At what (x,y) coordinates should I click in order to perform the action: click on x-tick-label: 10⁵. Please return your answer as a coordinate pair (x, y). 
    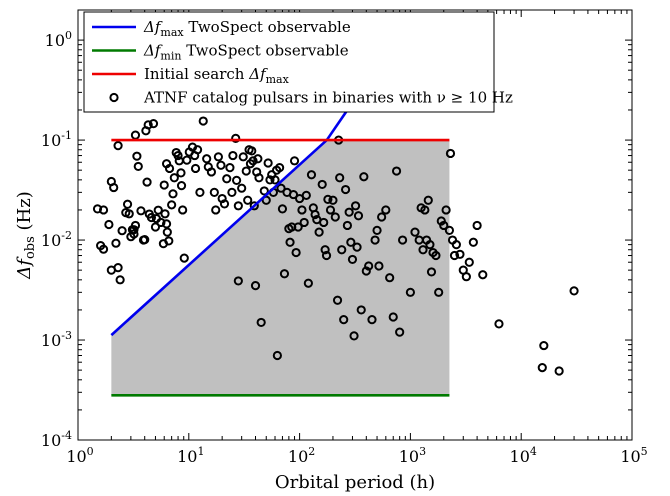
    Looking at the image, I should click on (633, 455).